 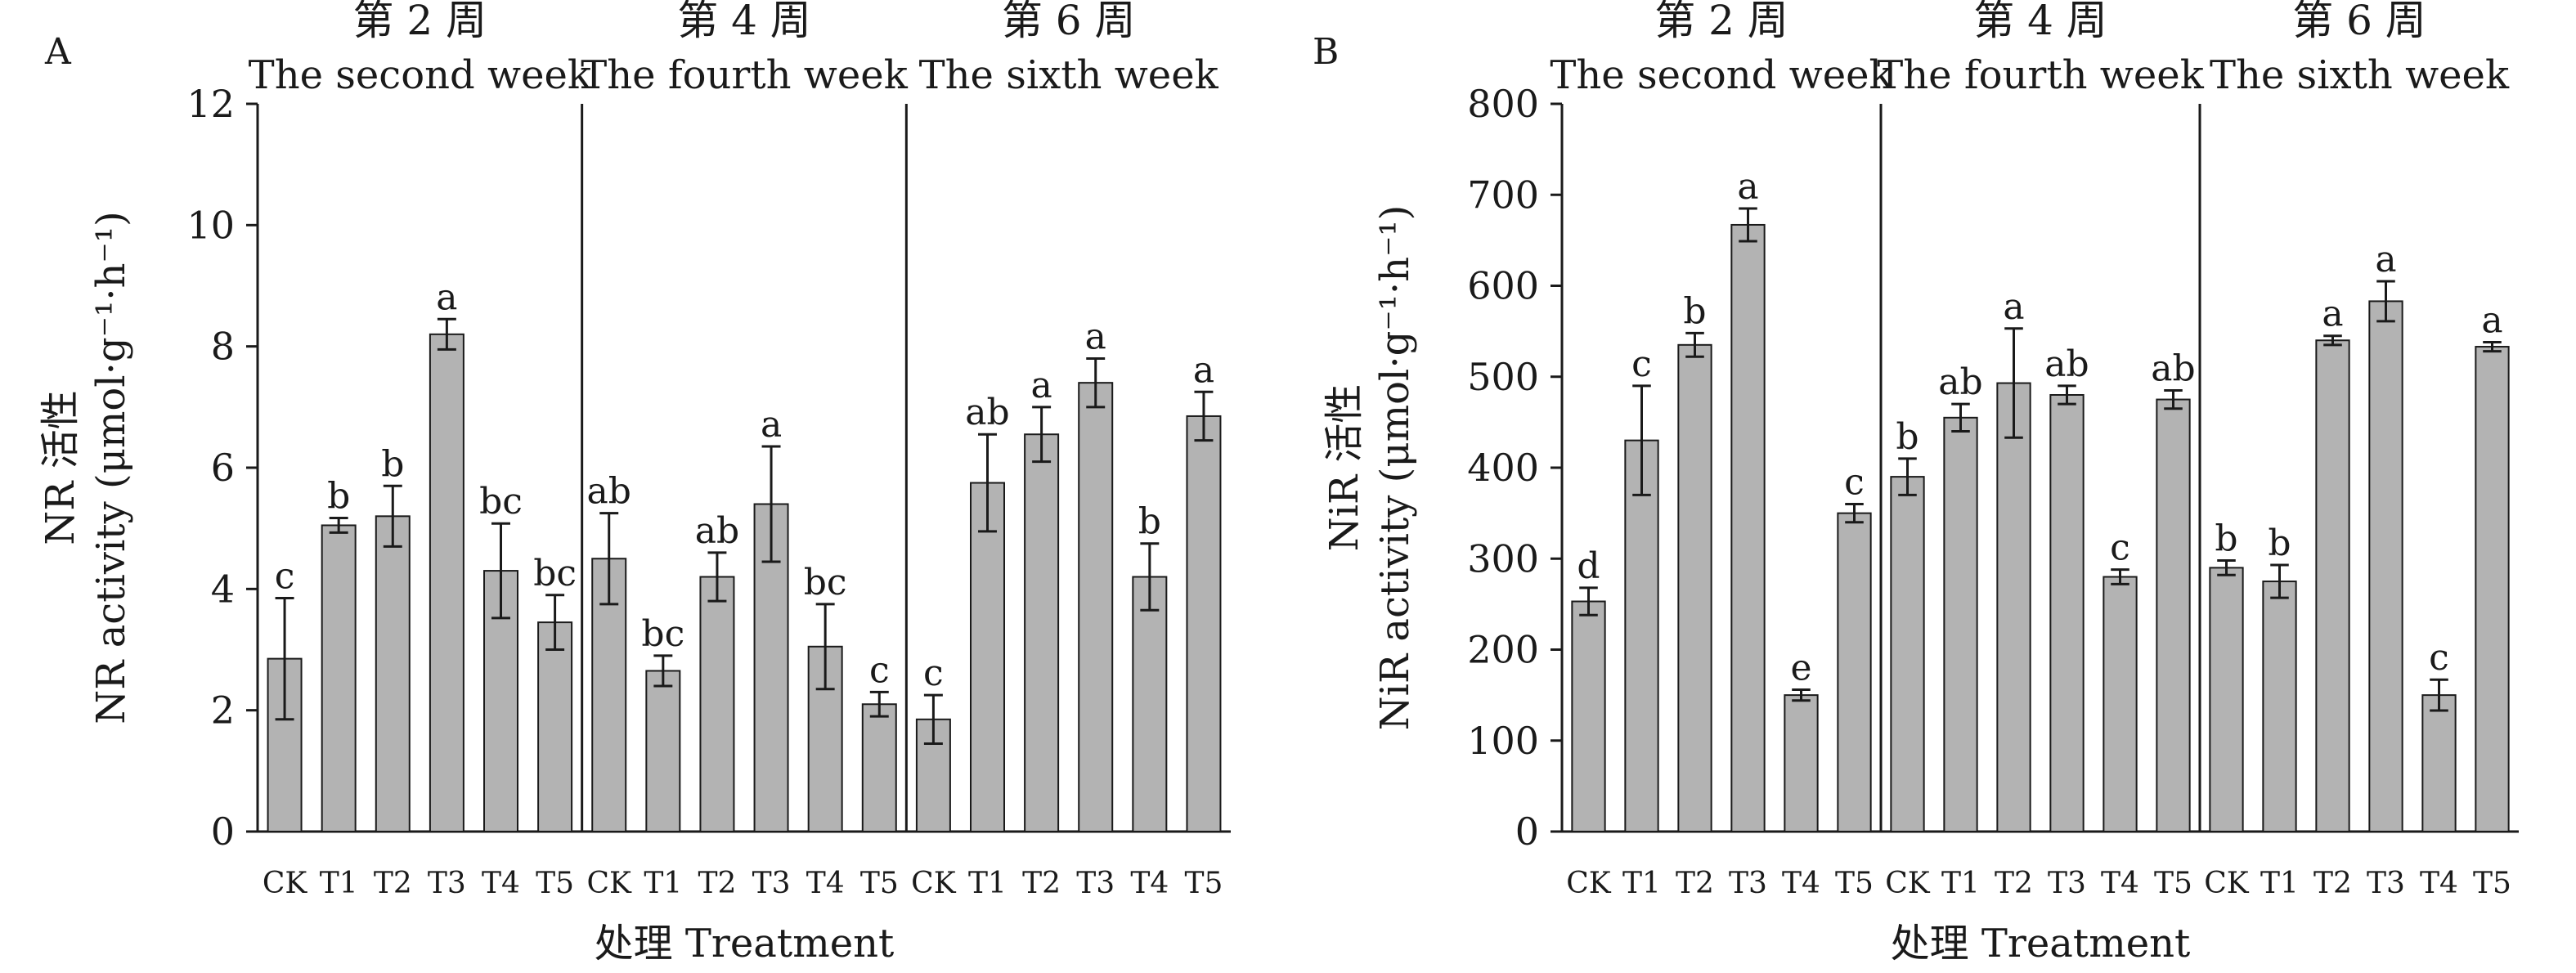 What do you see at coordinates (1503, 104) in the screenshot?
I see `y-tick-label: 800` at bounding box center [1503, 104].